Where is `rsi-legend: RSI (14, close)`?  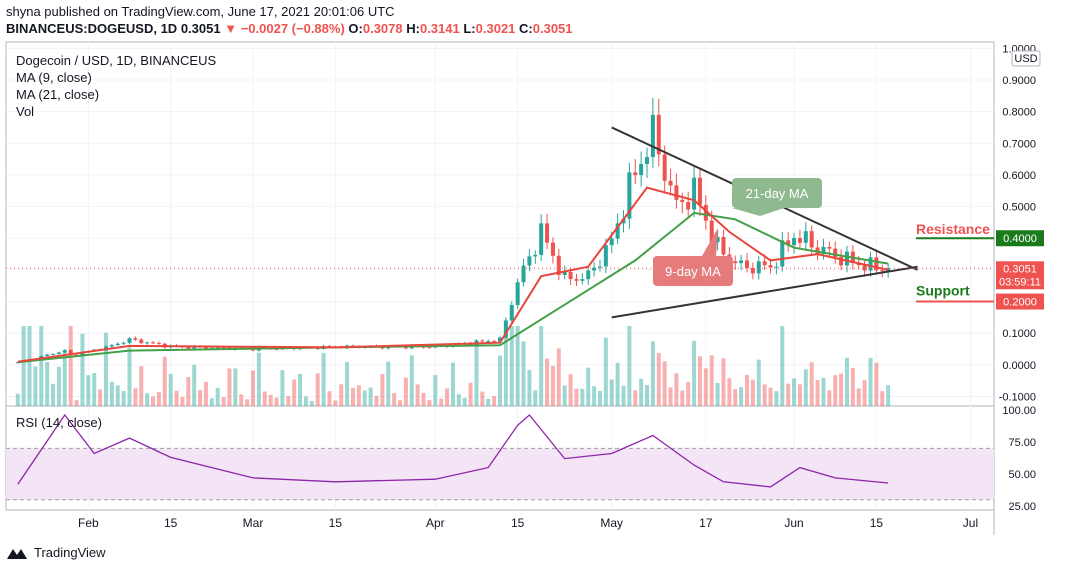
rsi-legend: RSI (14, close) is located at coordinates (59, 422).